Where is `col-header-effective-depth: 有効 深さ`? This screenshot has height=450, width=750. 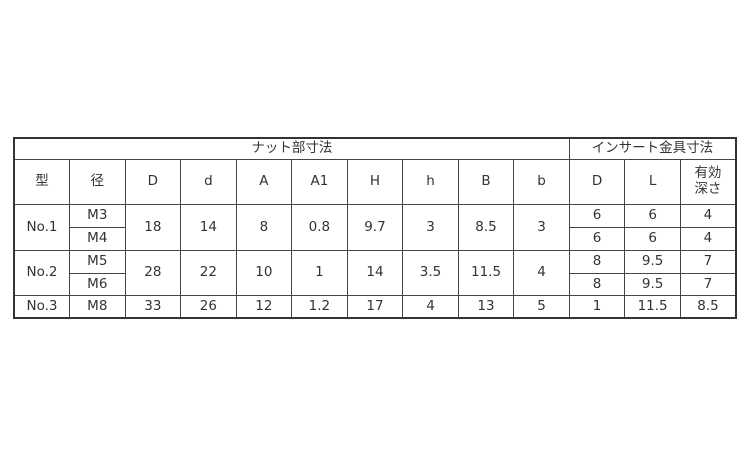 col-header-effective-depth: 有効 深さ is located at coordinates (708, 182).